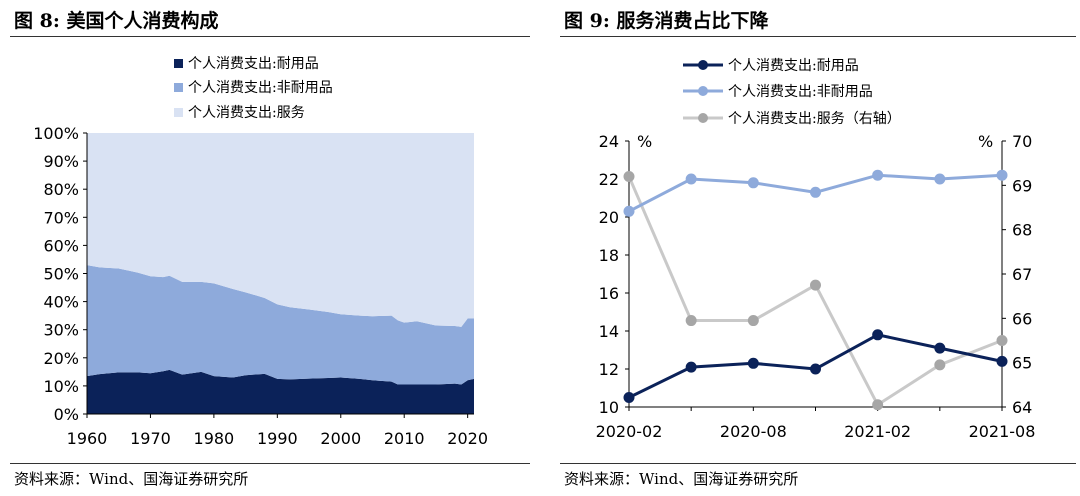 Image resolution: width=1080 pixels, height=496 pixels. Describe the element at coordinates (61, 330) in the screenshot. I see `y-tick-label: 30%` at that location.